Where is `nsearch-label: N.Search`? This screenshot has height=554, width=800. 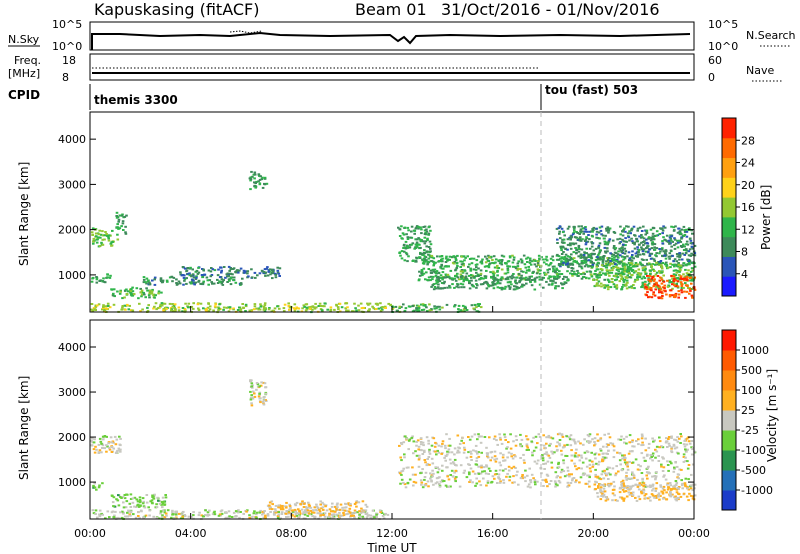
nsearch-label: N.Search is located at coordinates (771, 35).